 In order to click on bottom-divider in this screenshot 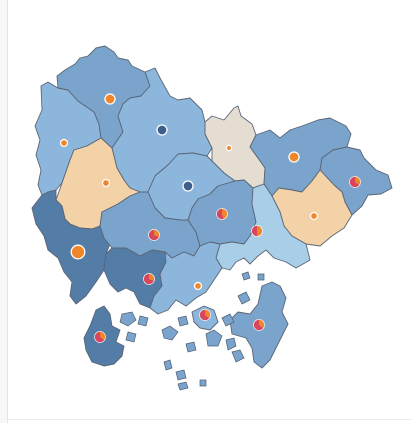, I will do `click(209, 419)`.